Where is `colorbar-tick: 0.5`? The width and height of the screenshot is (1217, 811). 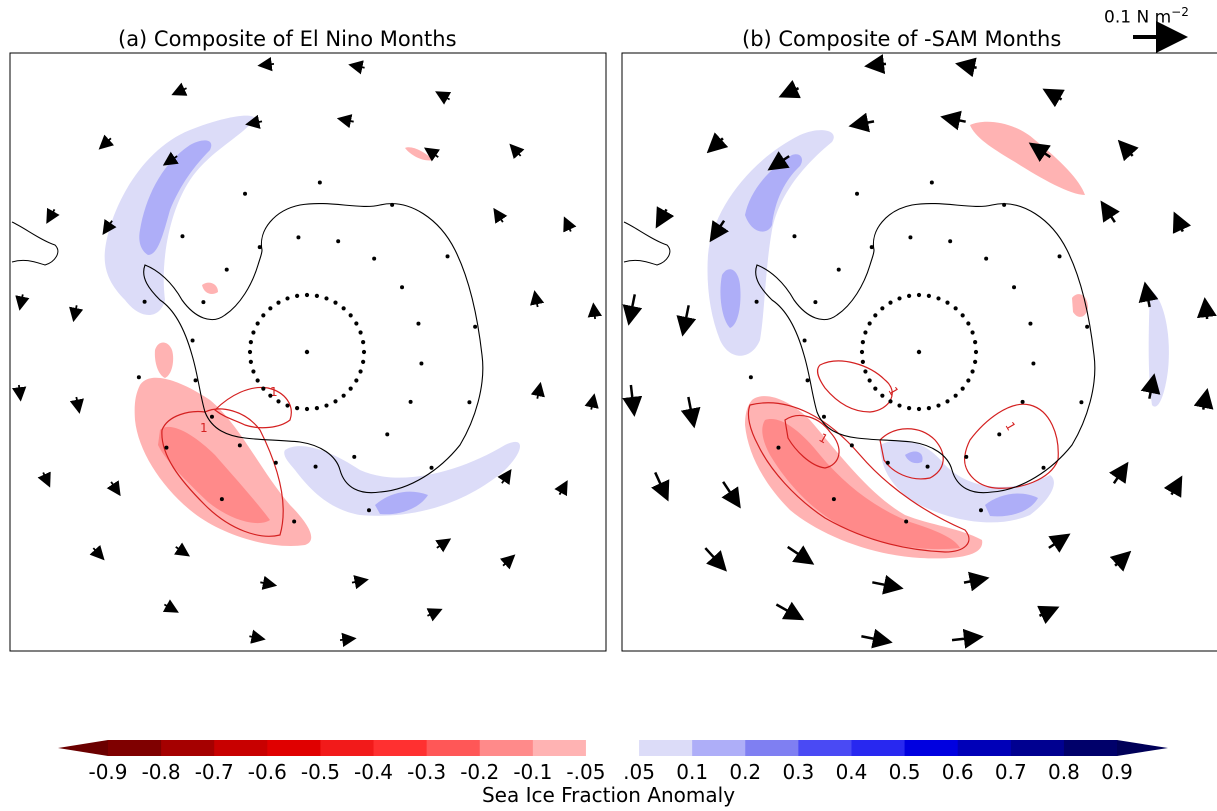 colorbar-tick: 0.5 is located at coordinates (904, 772).